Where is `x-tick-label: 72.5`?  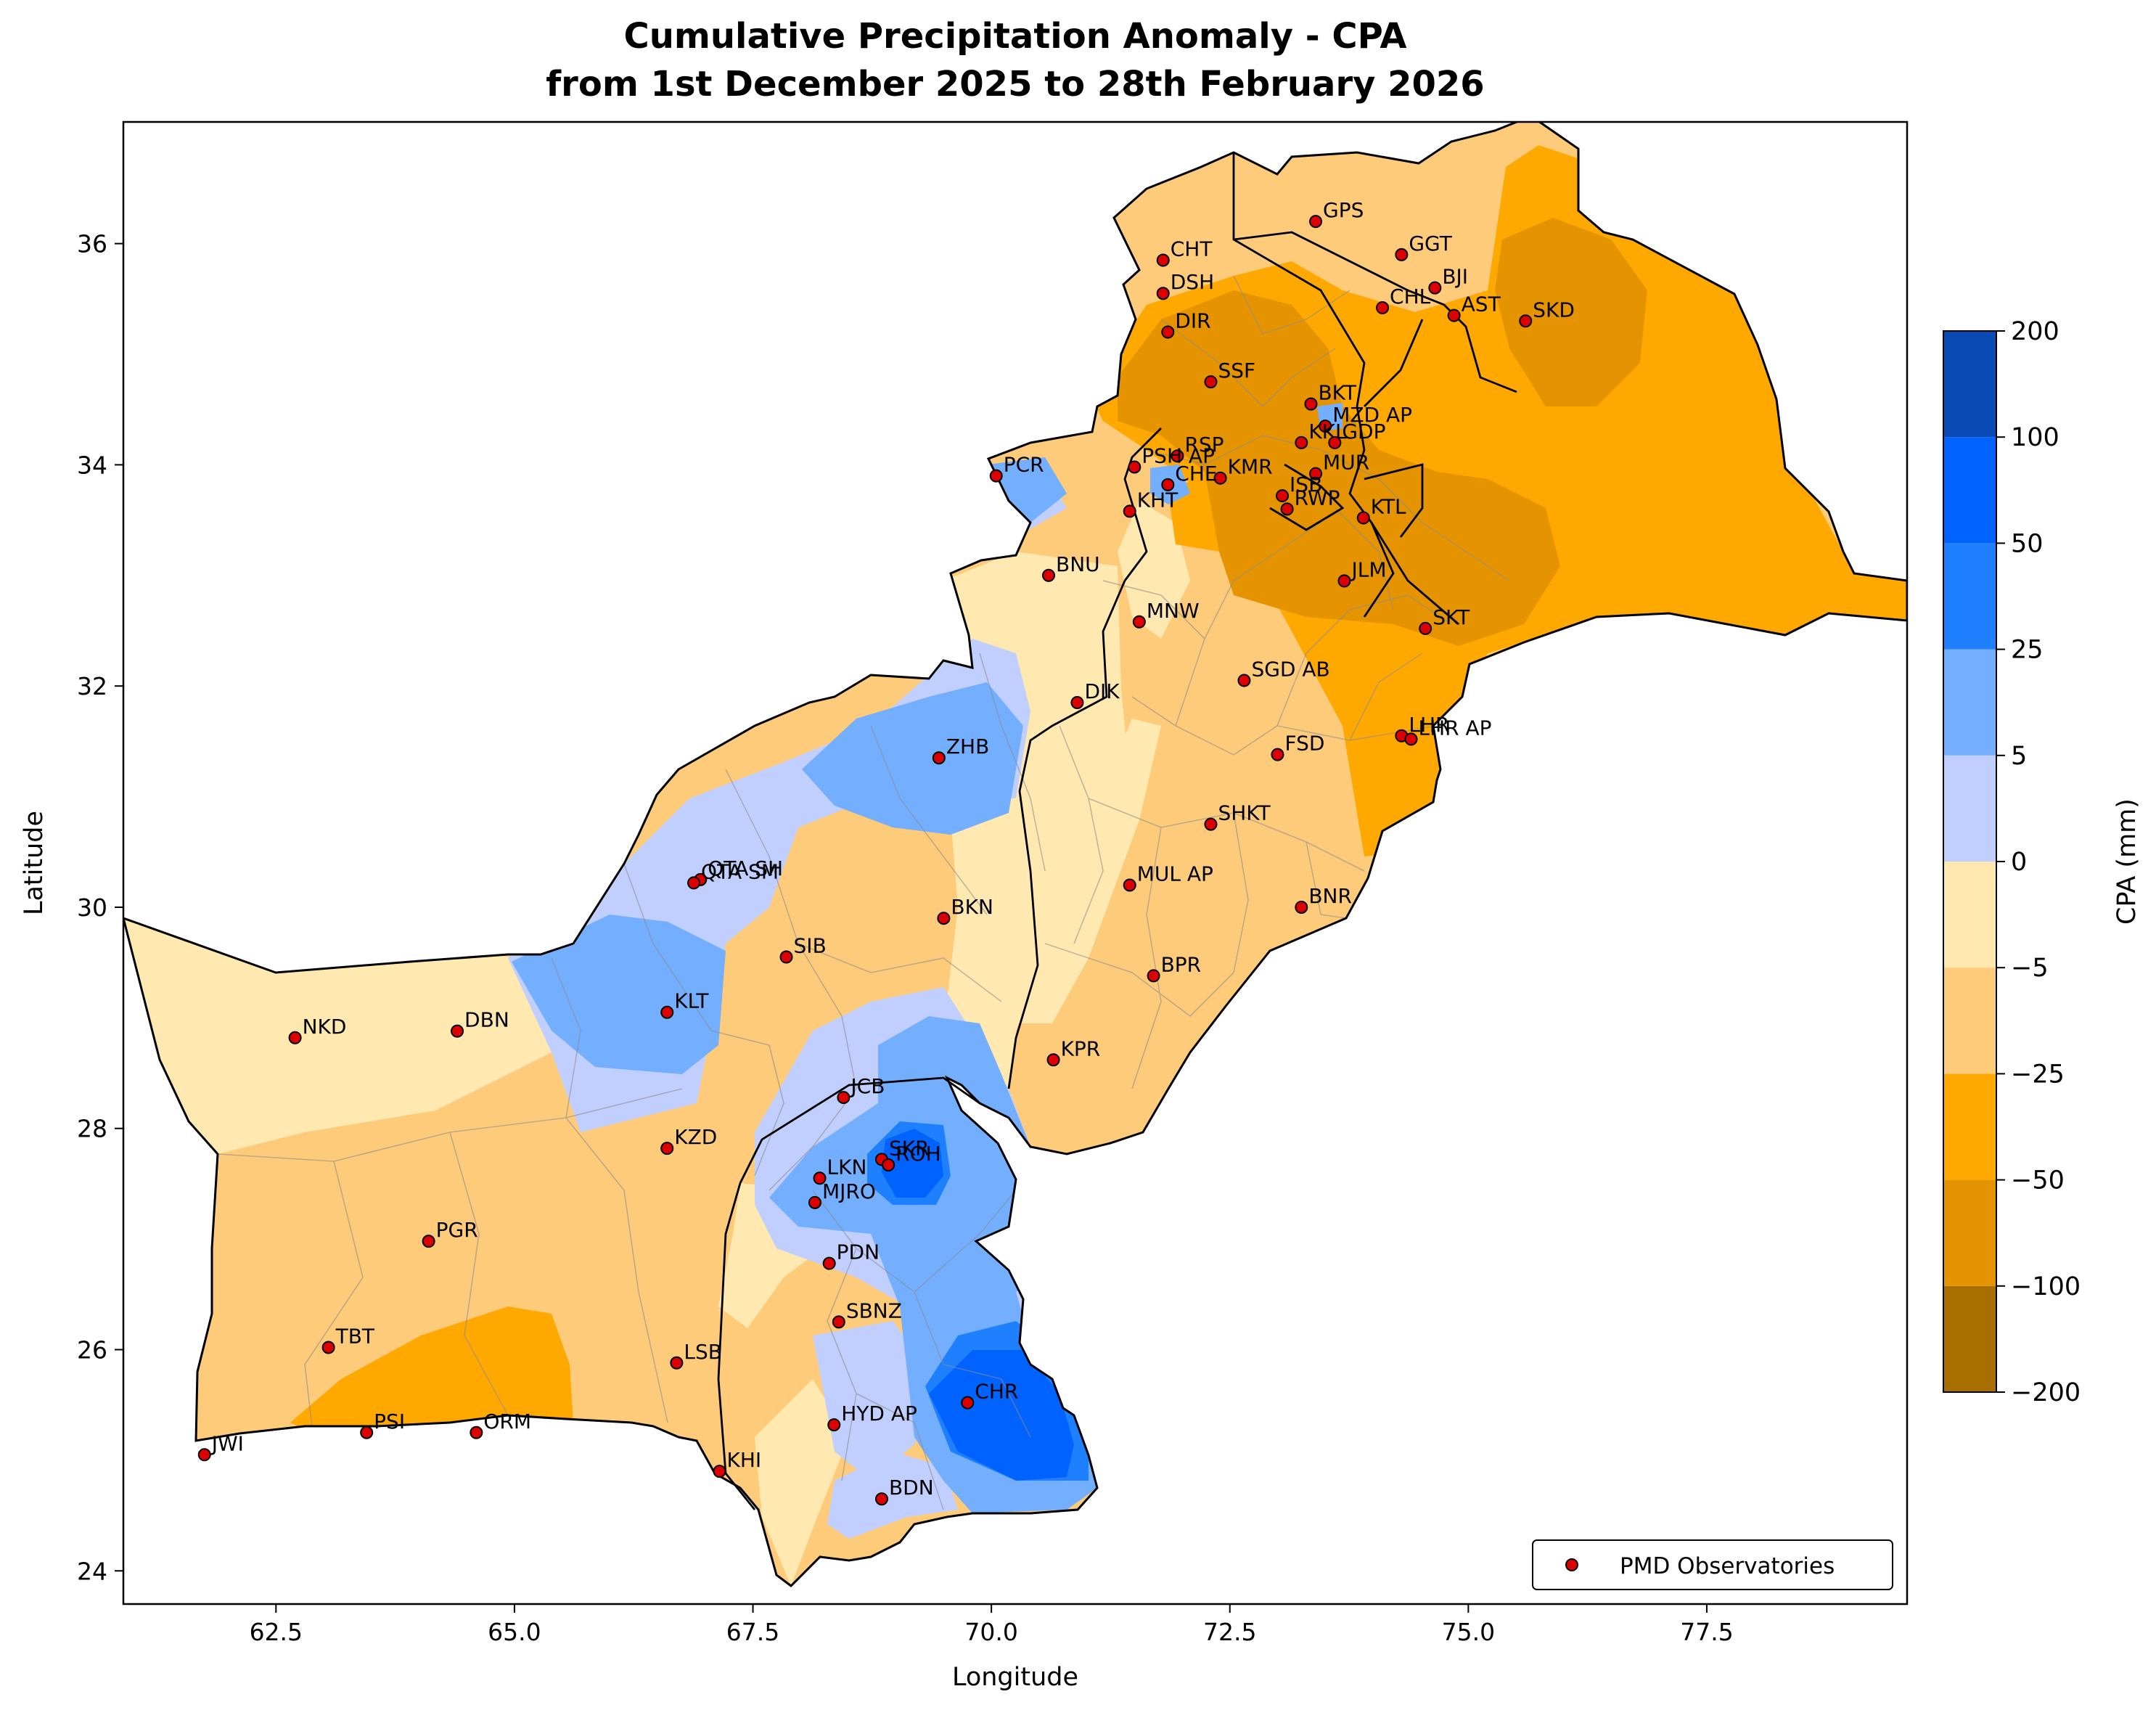 x-tick-label: 72.5 is located at coordinates (1229, 1632).